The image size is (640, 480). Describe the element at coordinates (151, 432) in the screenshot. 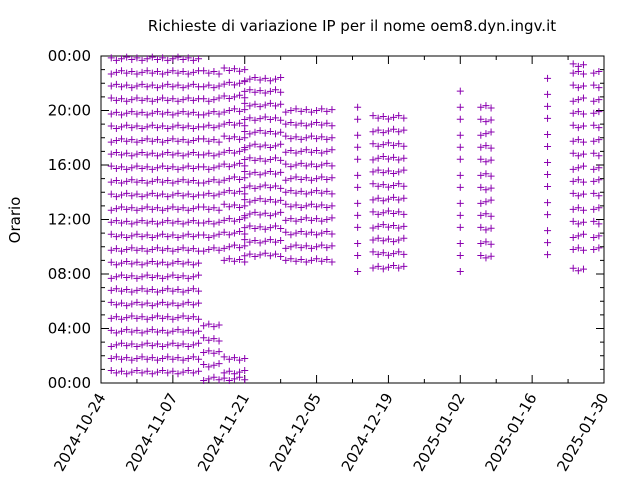

I see `x-tick-label: 2024-11-07` at that location.